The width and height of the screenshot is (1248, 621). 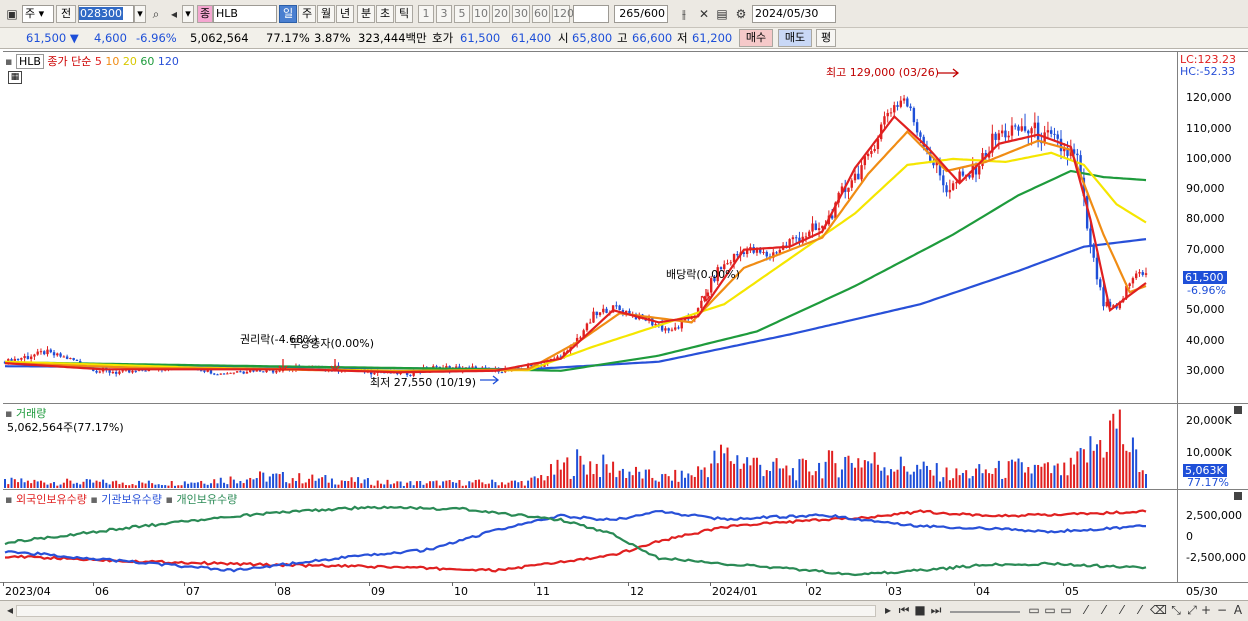 What do you see at coordinates (722, 14) in the screenshot?
I see `save-icon: ▤` at bounding box center [722, 14].